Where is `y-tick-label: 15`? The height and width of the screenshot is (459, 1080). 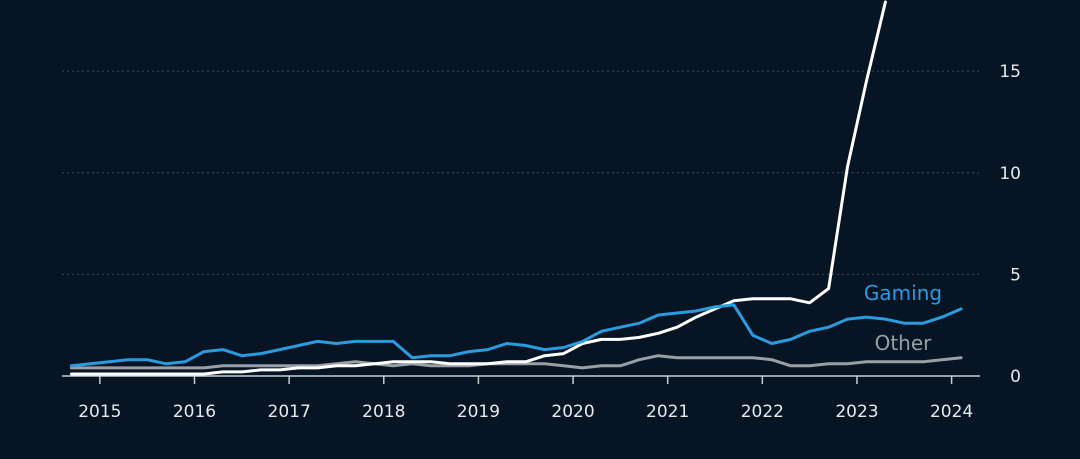
y-tick-label: 15 is located at coordinates (1010, 72).